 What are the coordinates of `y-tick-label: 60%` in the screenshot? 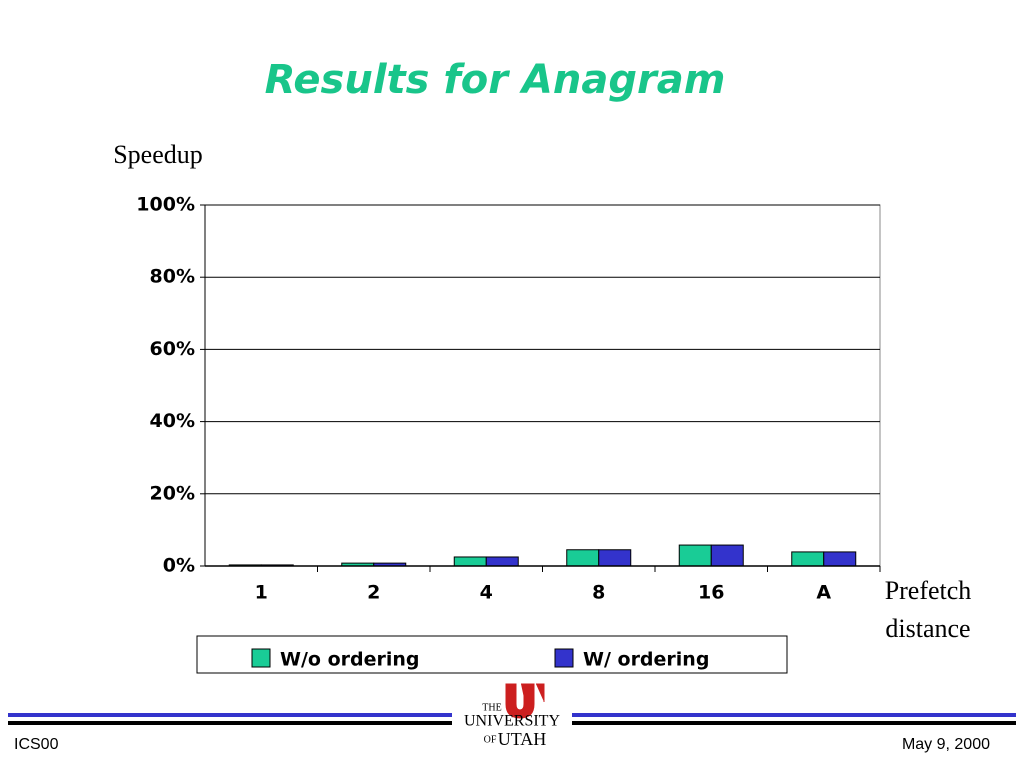 It's located at (172, 349).